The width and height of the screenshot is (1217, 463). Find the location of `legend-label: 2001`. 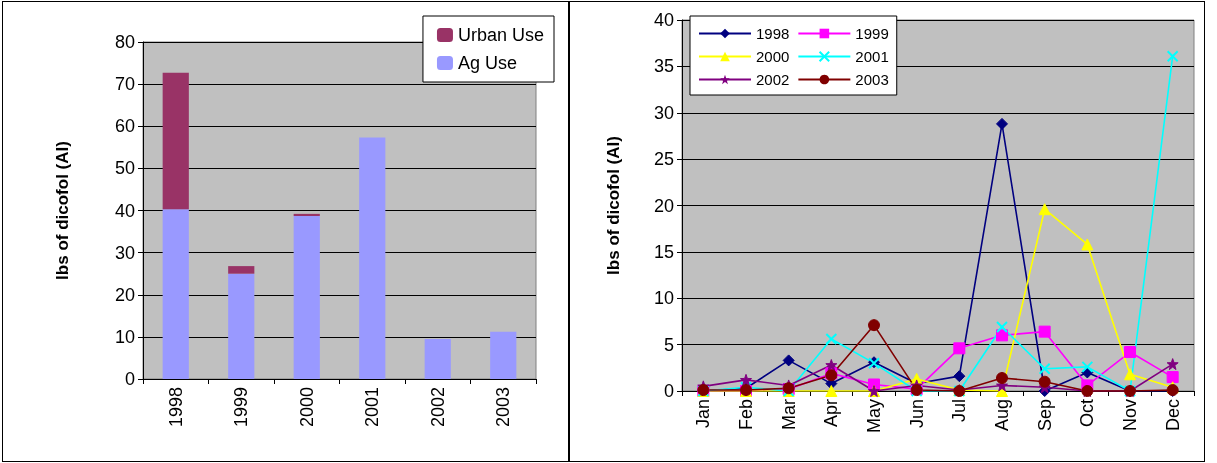

legend-label: 2001 is located at coordinates (872, 56).